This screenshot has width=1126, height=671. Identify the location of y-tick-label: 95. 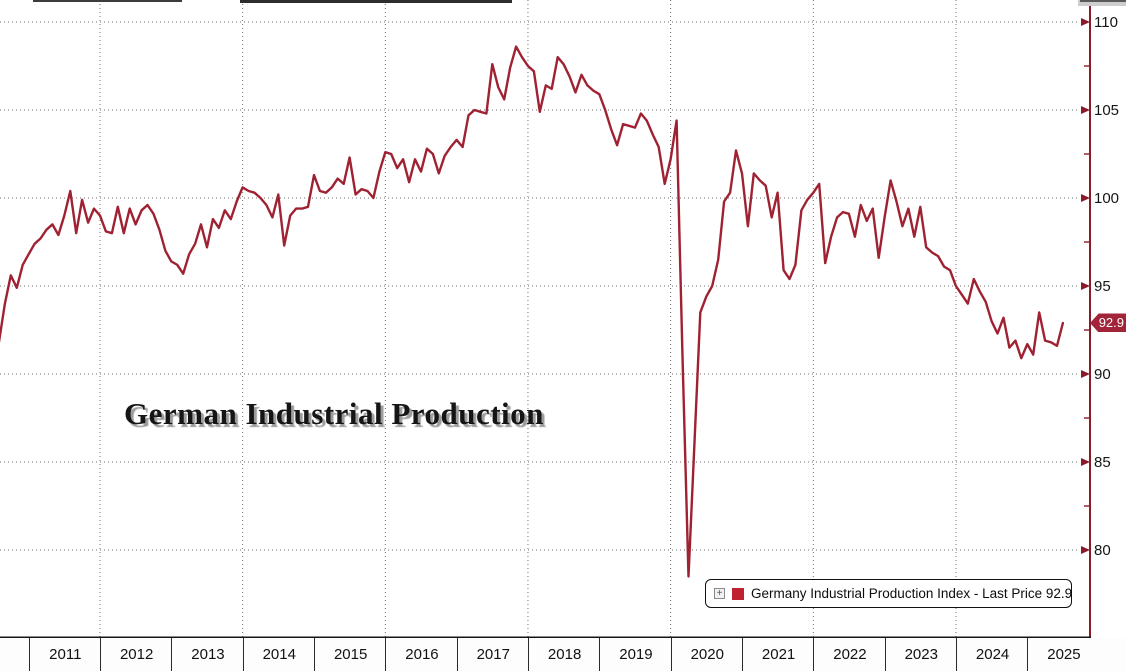
(1102, 286).